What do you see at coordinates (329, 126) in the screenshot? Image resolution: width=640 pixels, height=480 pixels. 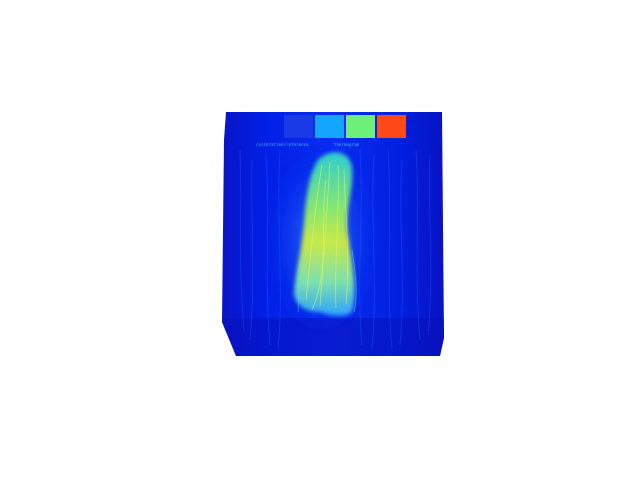 I see `swatch-cyan` at bounding box center [329, 126].